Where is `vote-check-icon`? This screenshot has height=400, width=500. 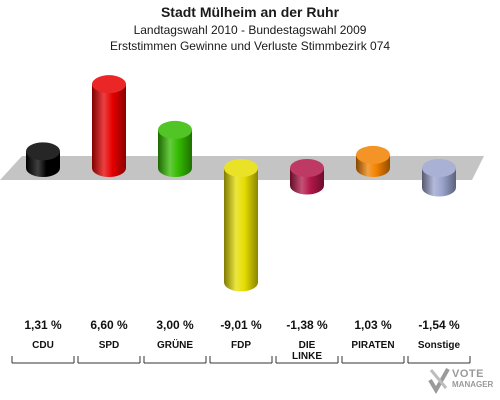 vote-check-icon is located at coordinates (439, 381).